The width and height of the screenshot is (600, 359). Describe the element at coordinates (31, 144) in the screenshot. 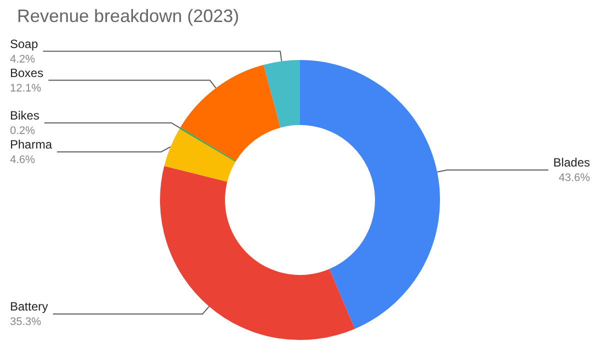

I see `slice-label: Pharma` at that location.